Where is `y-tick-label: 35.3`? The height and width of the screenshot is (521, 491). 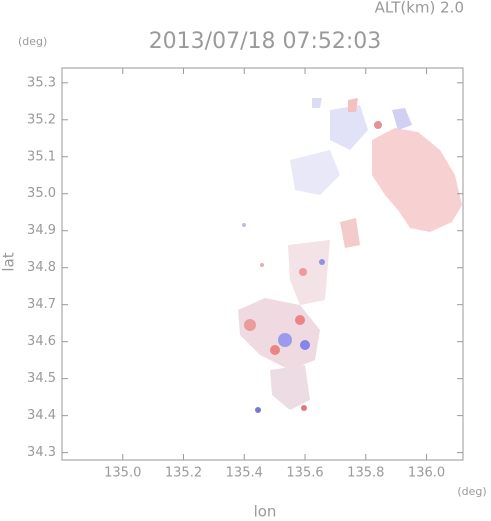
y-tick-label: 35.3 is located at coordinates (41, 82).